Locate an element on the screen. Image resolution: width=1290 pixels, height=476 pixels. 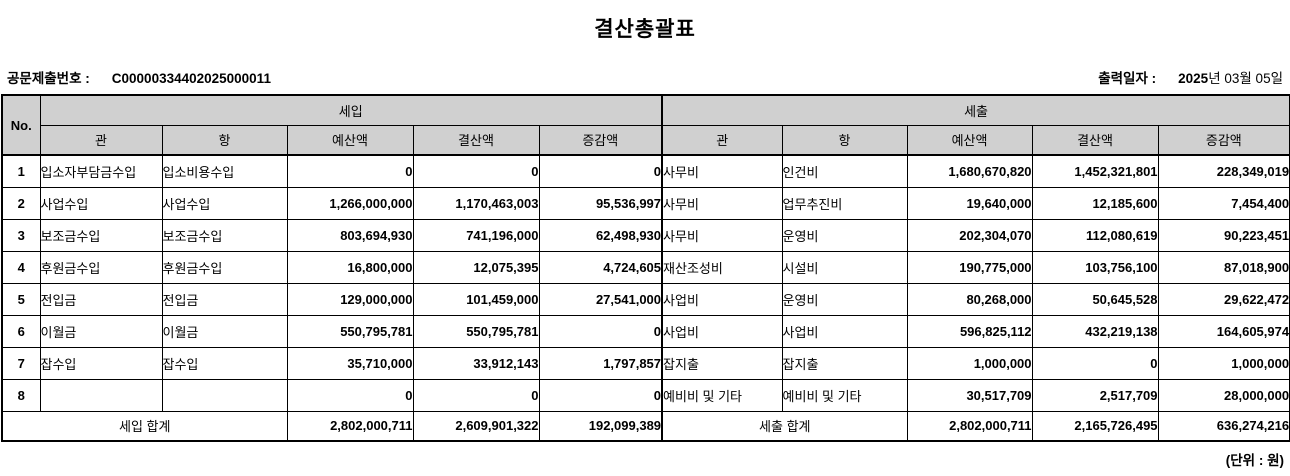
row-number: 8 is located at coordinates (21, 395).